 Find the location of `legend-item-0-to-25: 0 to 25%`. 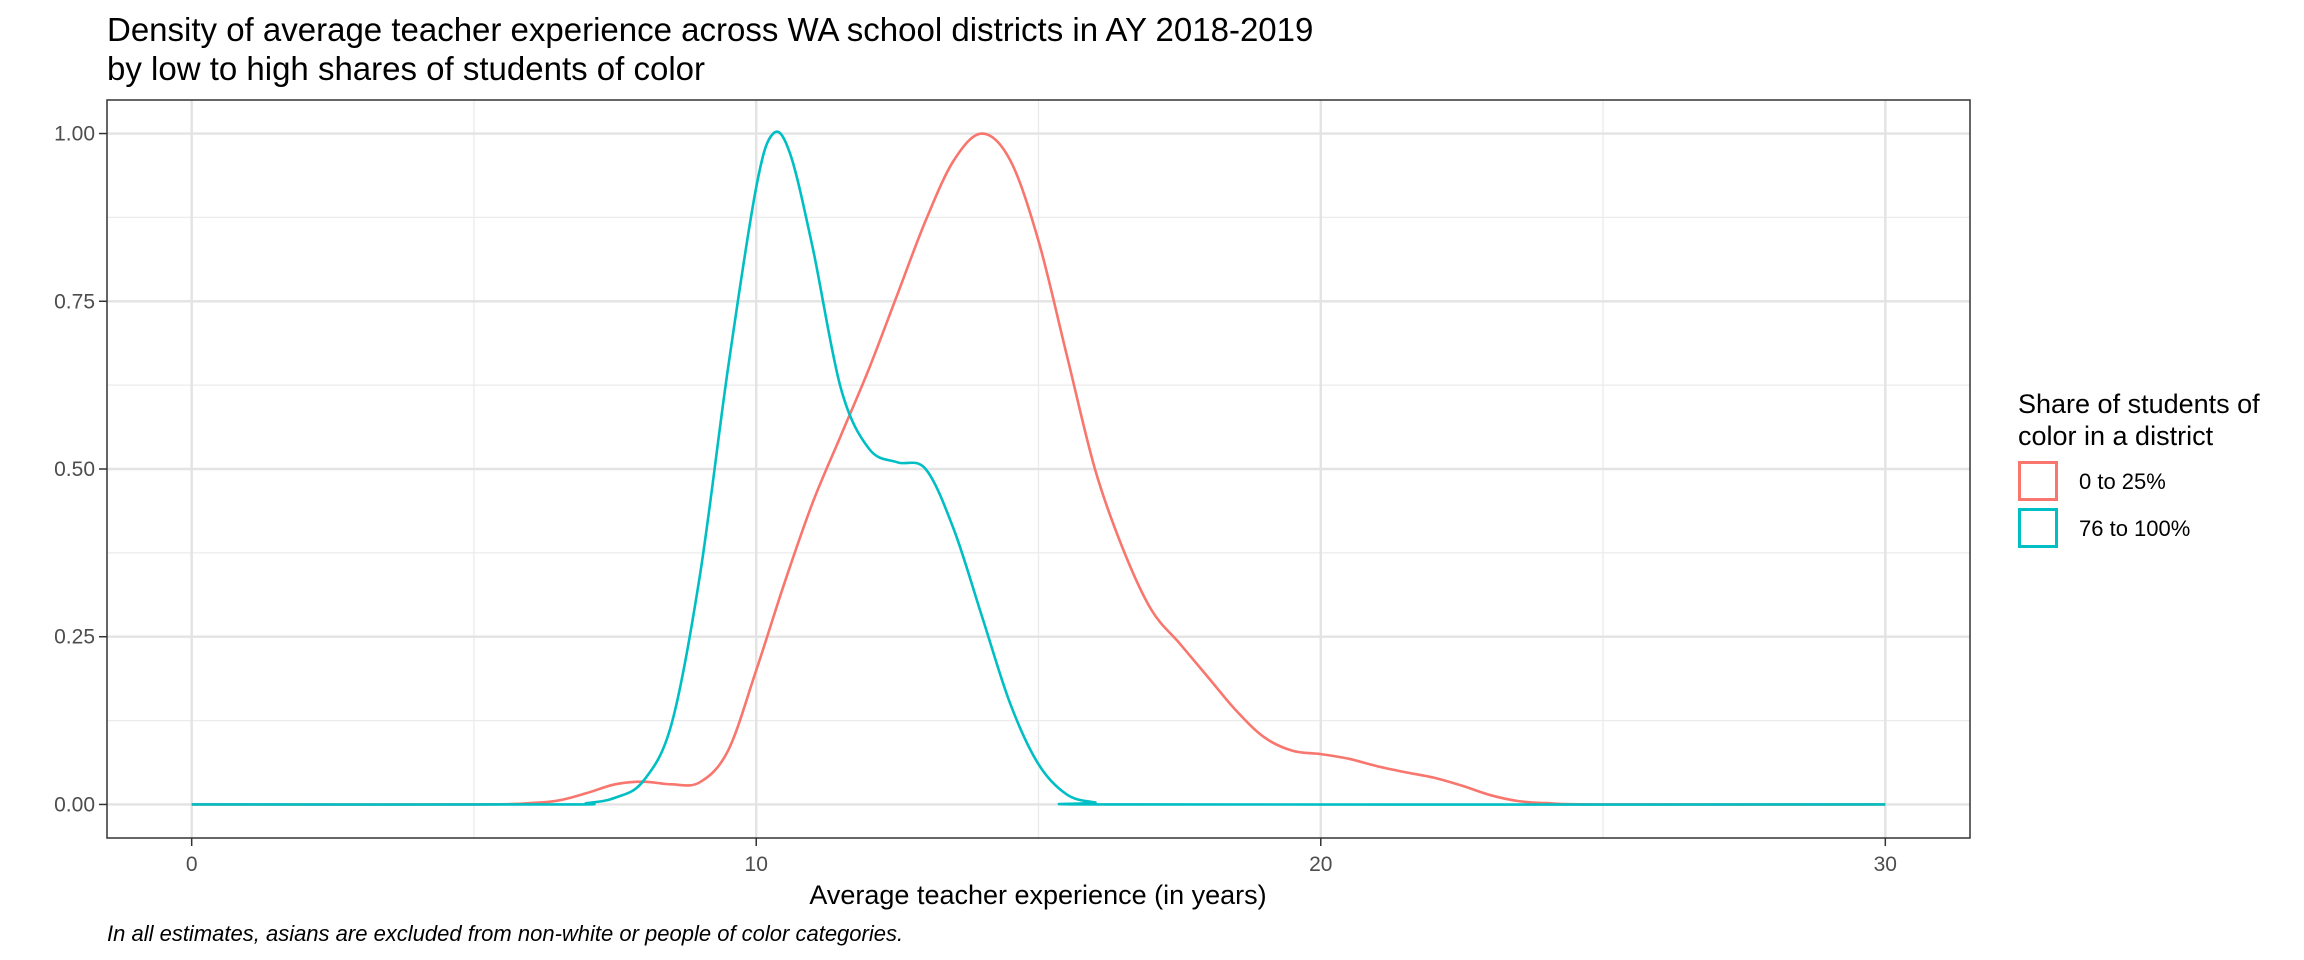

legend-item-0-to-25: 0 to 25% is located at coordinates (2143, 484).